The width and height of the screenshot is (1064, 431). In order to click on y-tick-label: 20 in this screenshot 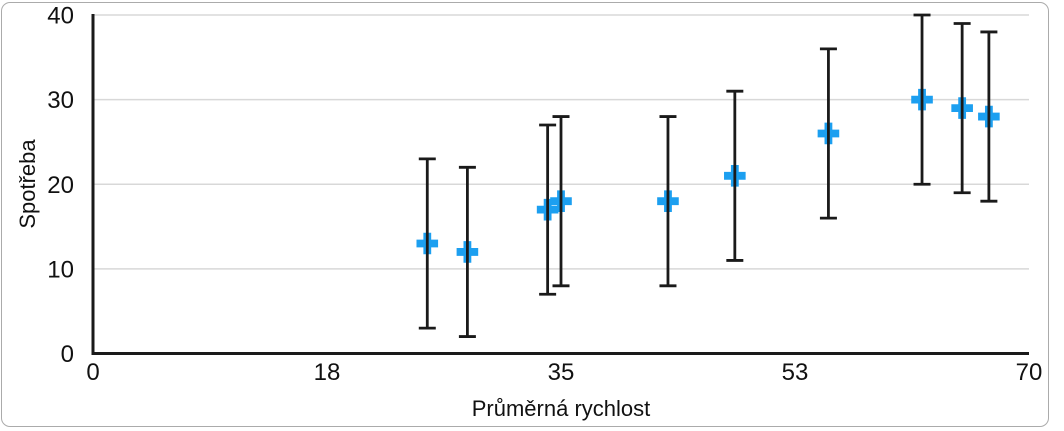, I will do `click(60, 185)`.